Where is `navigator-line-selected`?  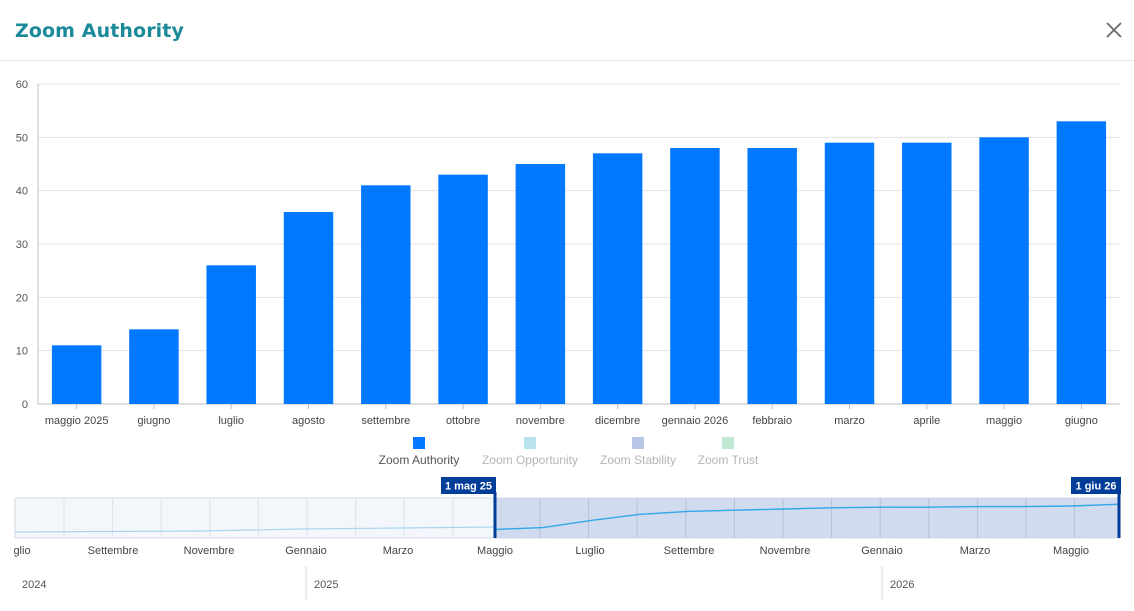
navigator-line-selected is located at coordinates (807, 517).